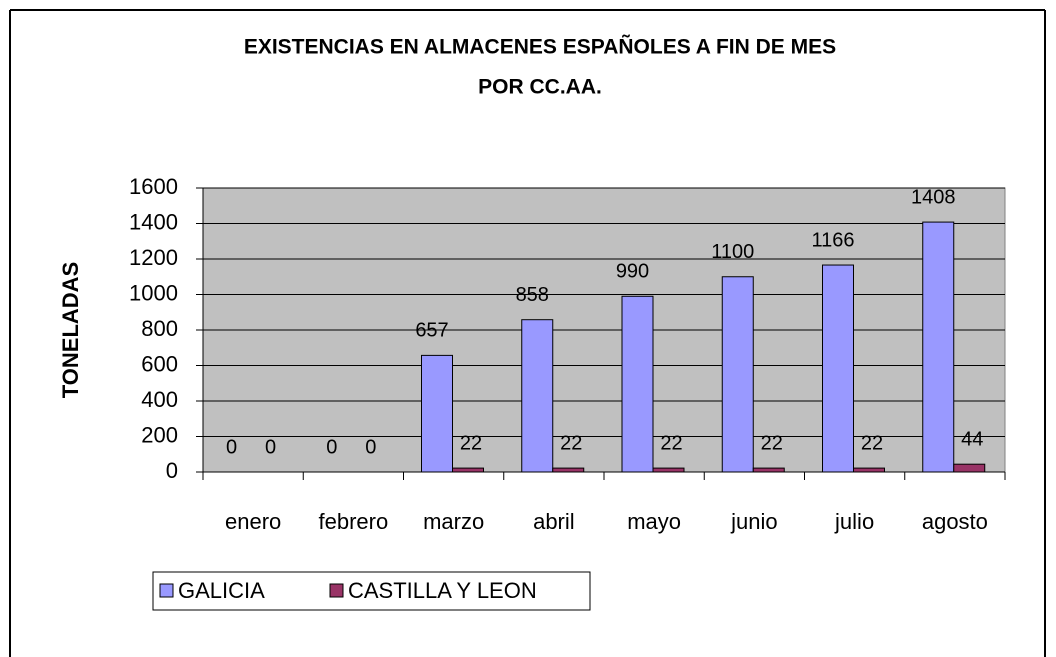 The width and height of the screenshot is (1056, 657). What do you see at coordinates (632, 272) in the screenshot?
I see `data-label: 990` at bounding box center [632, 272].